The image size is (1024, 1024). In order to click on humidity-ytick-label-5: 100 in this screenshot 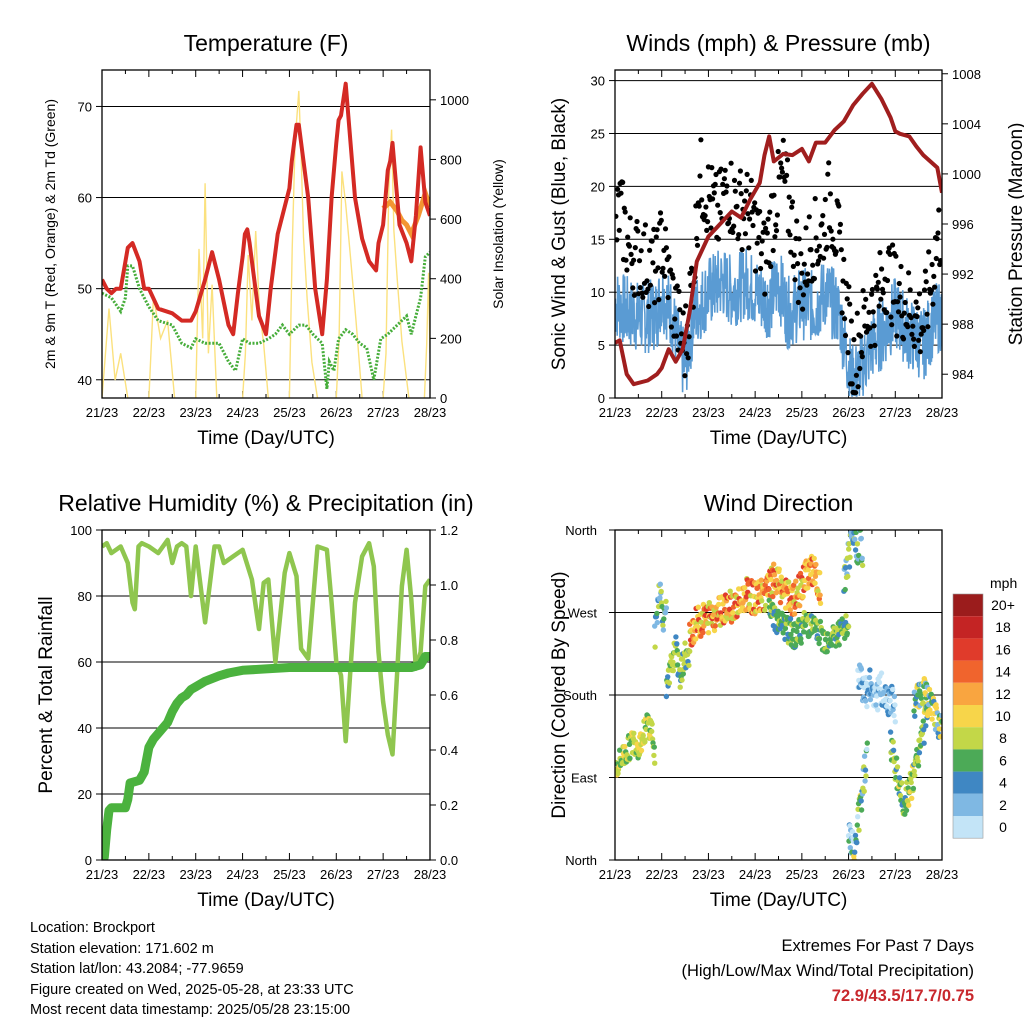, I will do `click(81, 530)`.